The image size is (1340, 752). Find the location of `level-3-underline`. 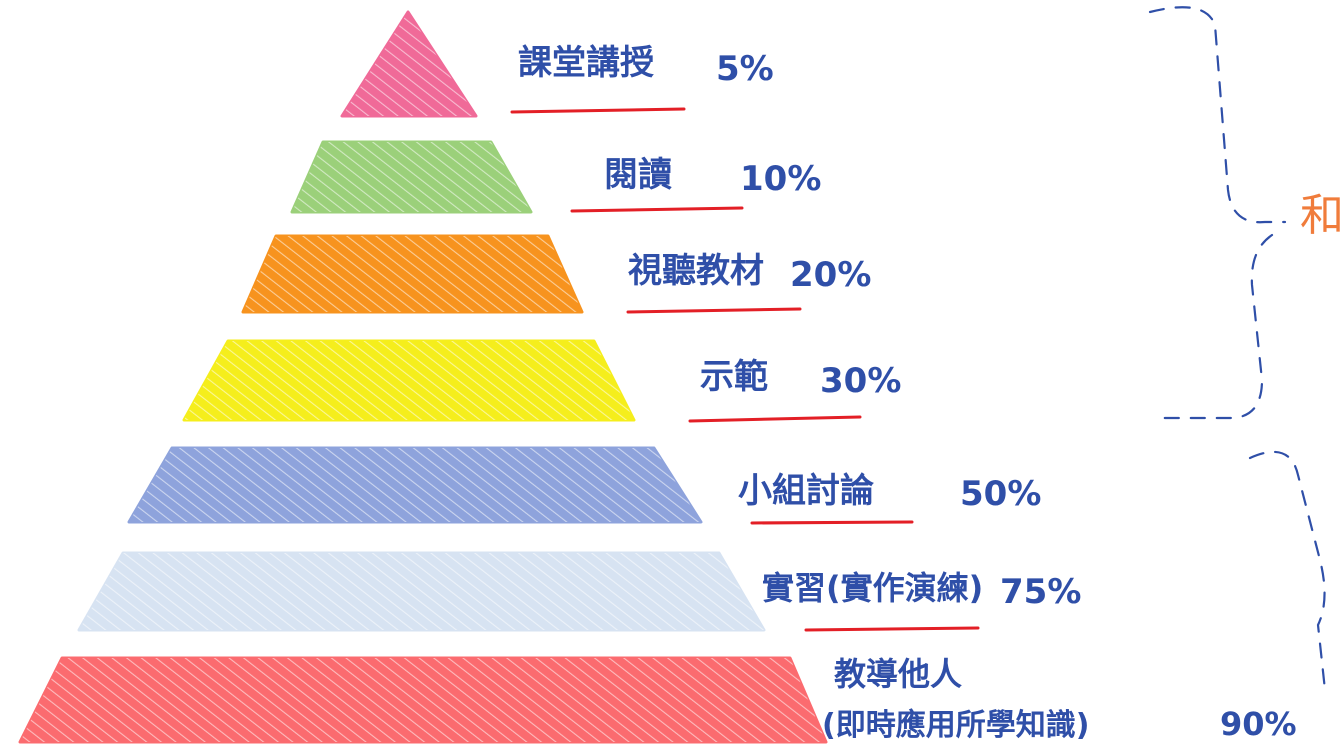

level-3-underline is located at coordinates (714, 310).